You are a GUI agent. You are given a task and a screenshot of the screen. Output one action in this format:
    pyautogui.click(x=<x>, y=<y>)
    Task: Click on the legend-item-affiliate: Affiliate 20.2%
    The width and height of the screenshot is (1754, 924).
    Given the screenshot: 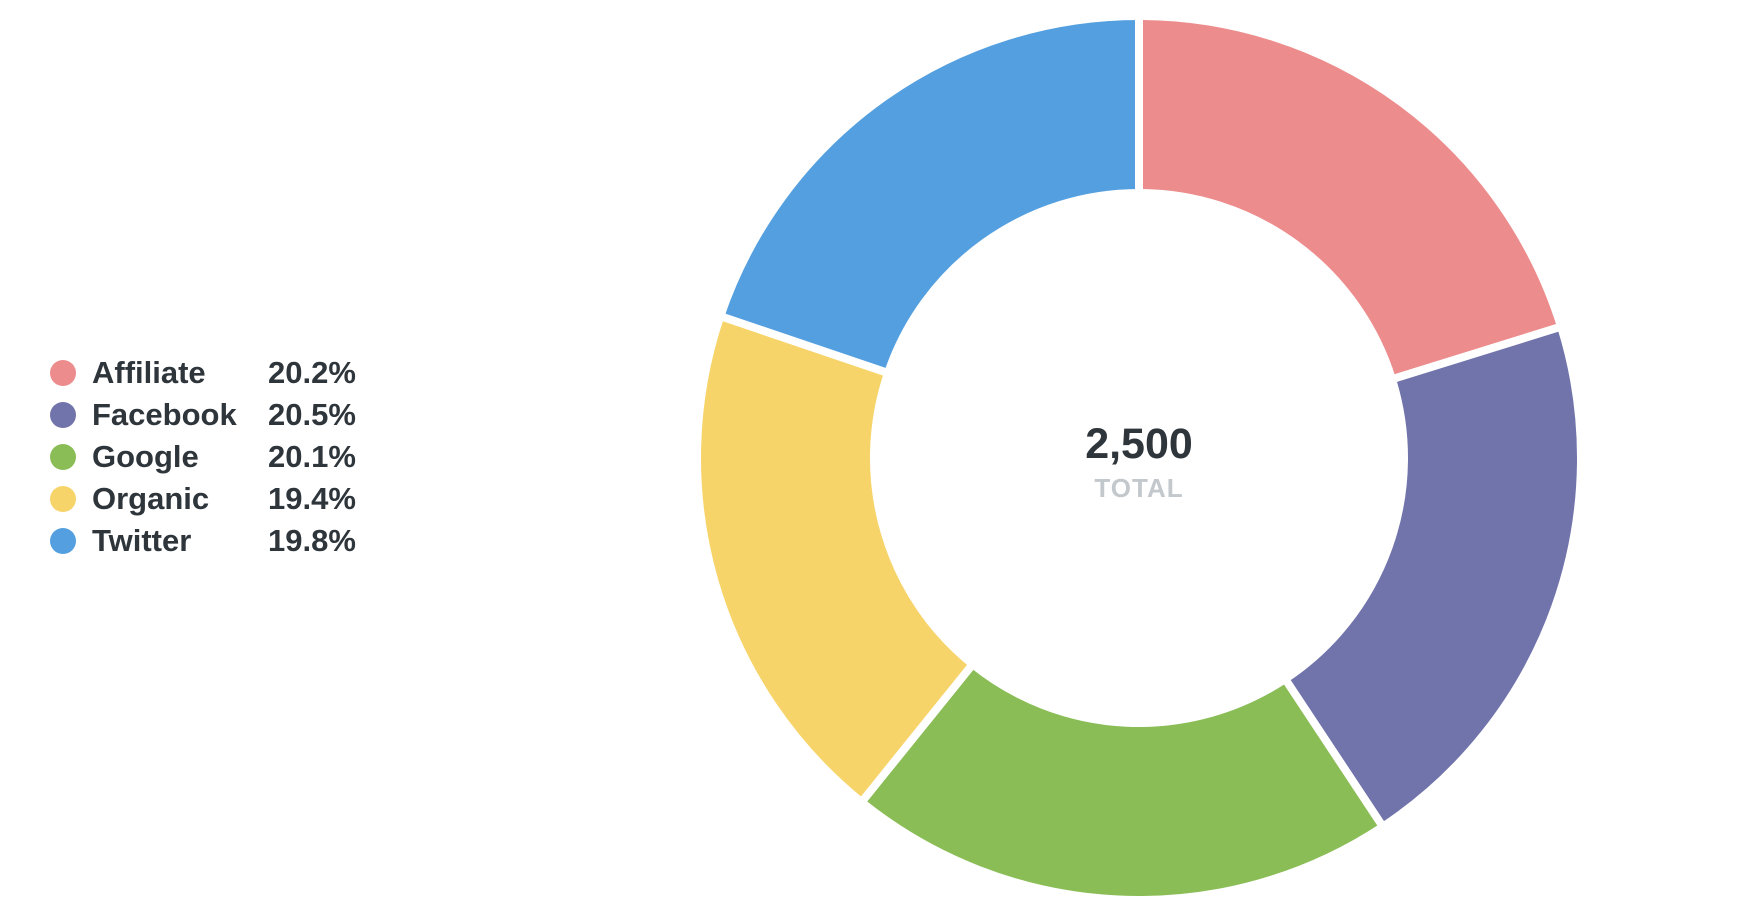 What is the action you would take?
    pyautogui.click(x=203, y=373)
    